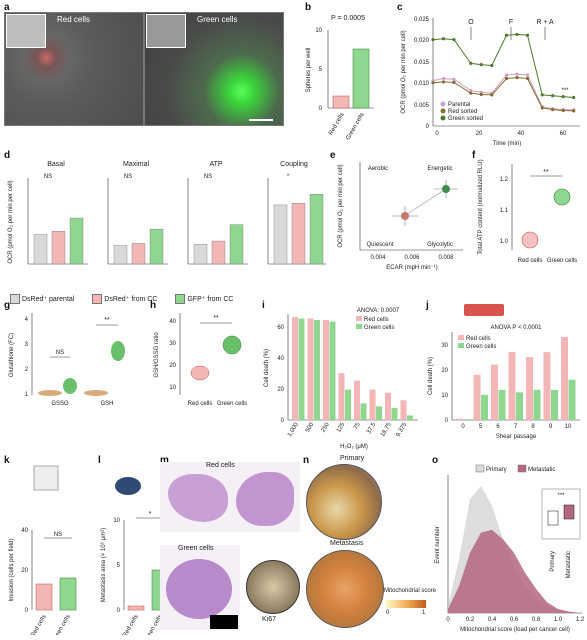 The width and height of the screenshot is (587, 640). What do you see at coordinates (280, 390) in the screenshot?
I see `ytick-i: 20` at bounding box center [280, 390].